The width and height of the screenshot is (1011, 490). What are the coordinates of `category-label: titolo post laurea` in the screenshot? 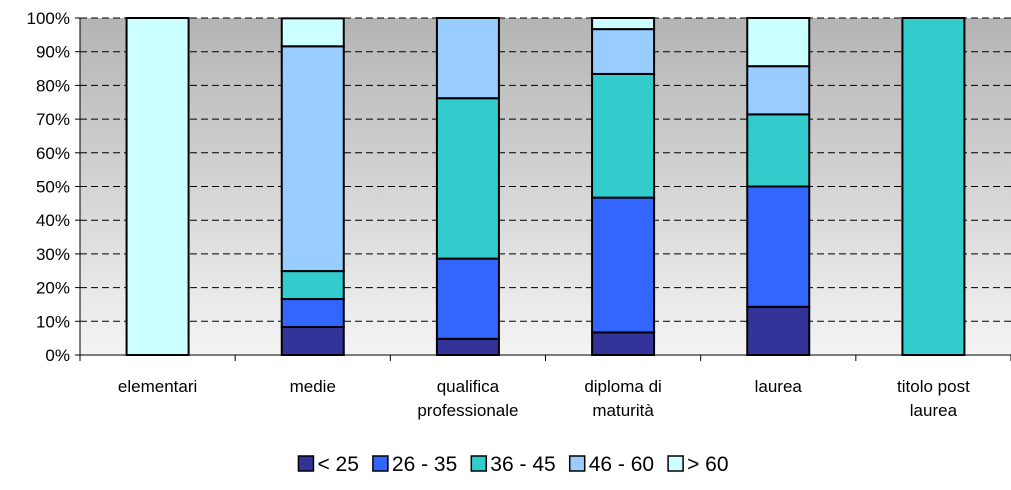 It's located at (933, 398).